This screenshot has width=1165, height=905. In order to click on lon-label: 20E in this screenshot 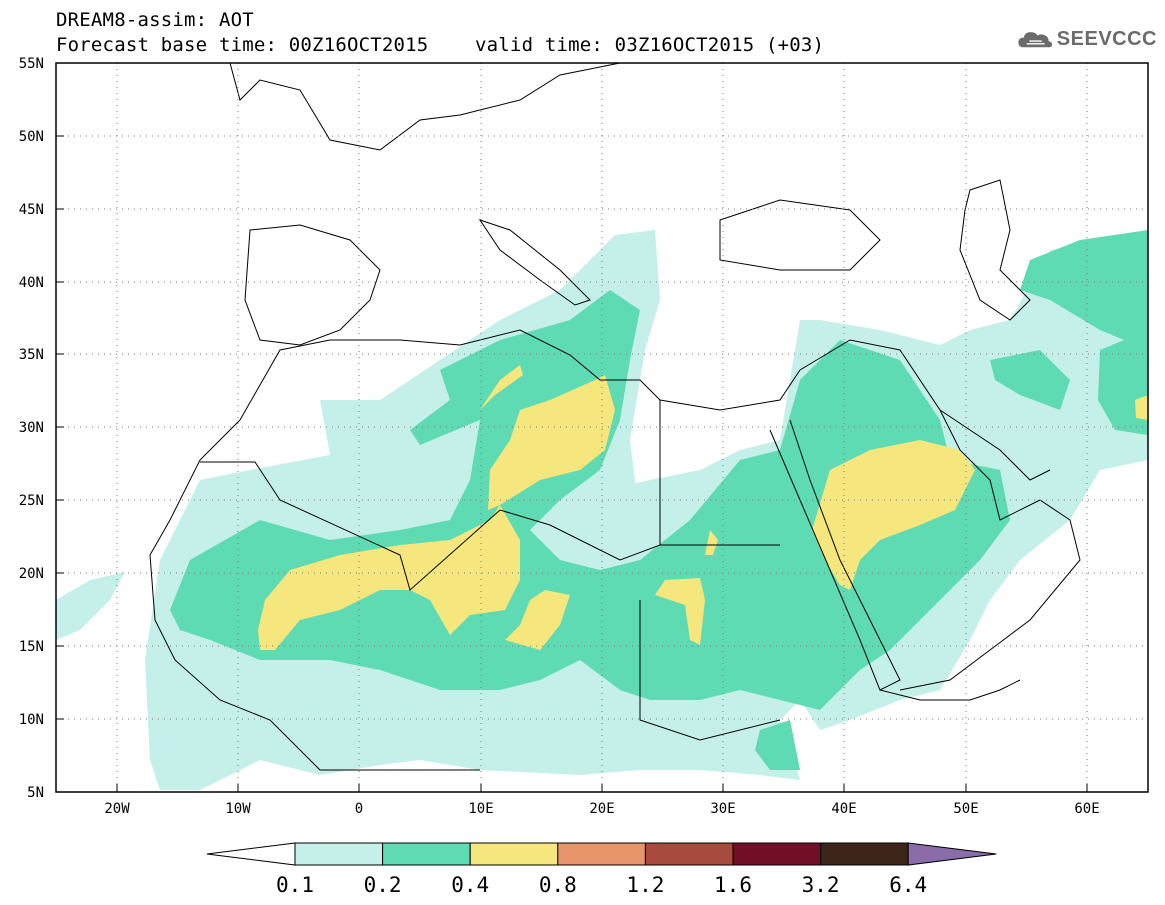, I will do `click(601, 809)`.